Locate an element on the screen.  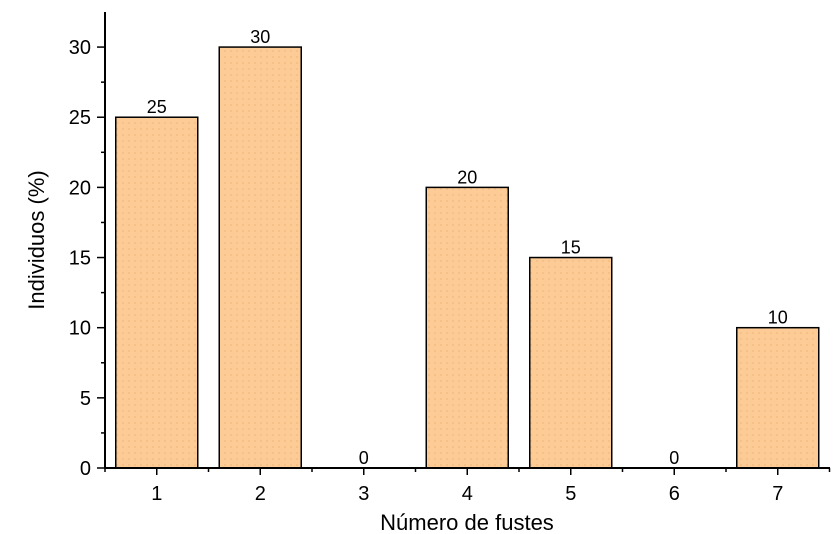
x-tick-label-1: 1 is located at coordinates (156, 494).